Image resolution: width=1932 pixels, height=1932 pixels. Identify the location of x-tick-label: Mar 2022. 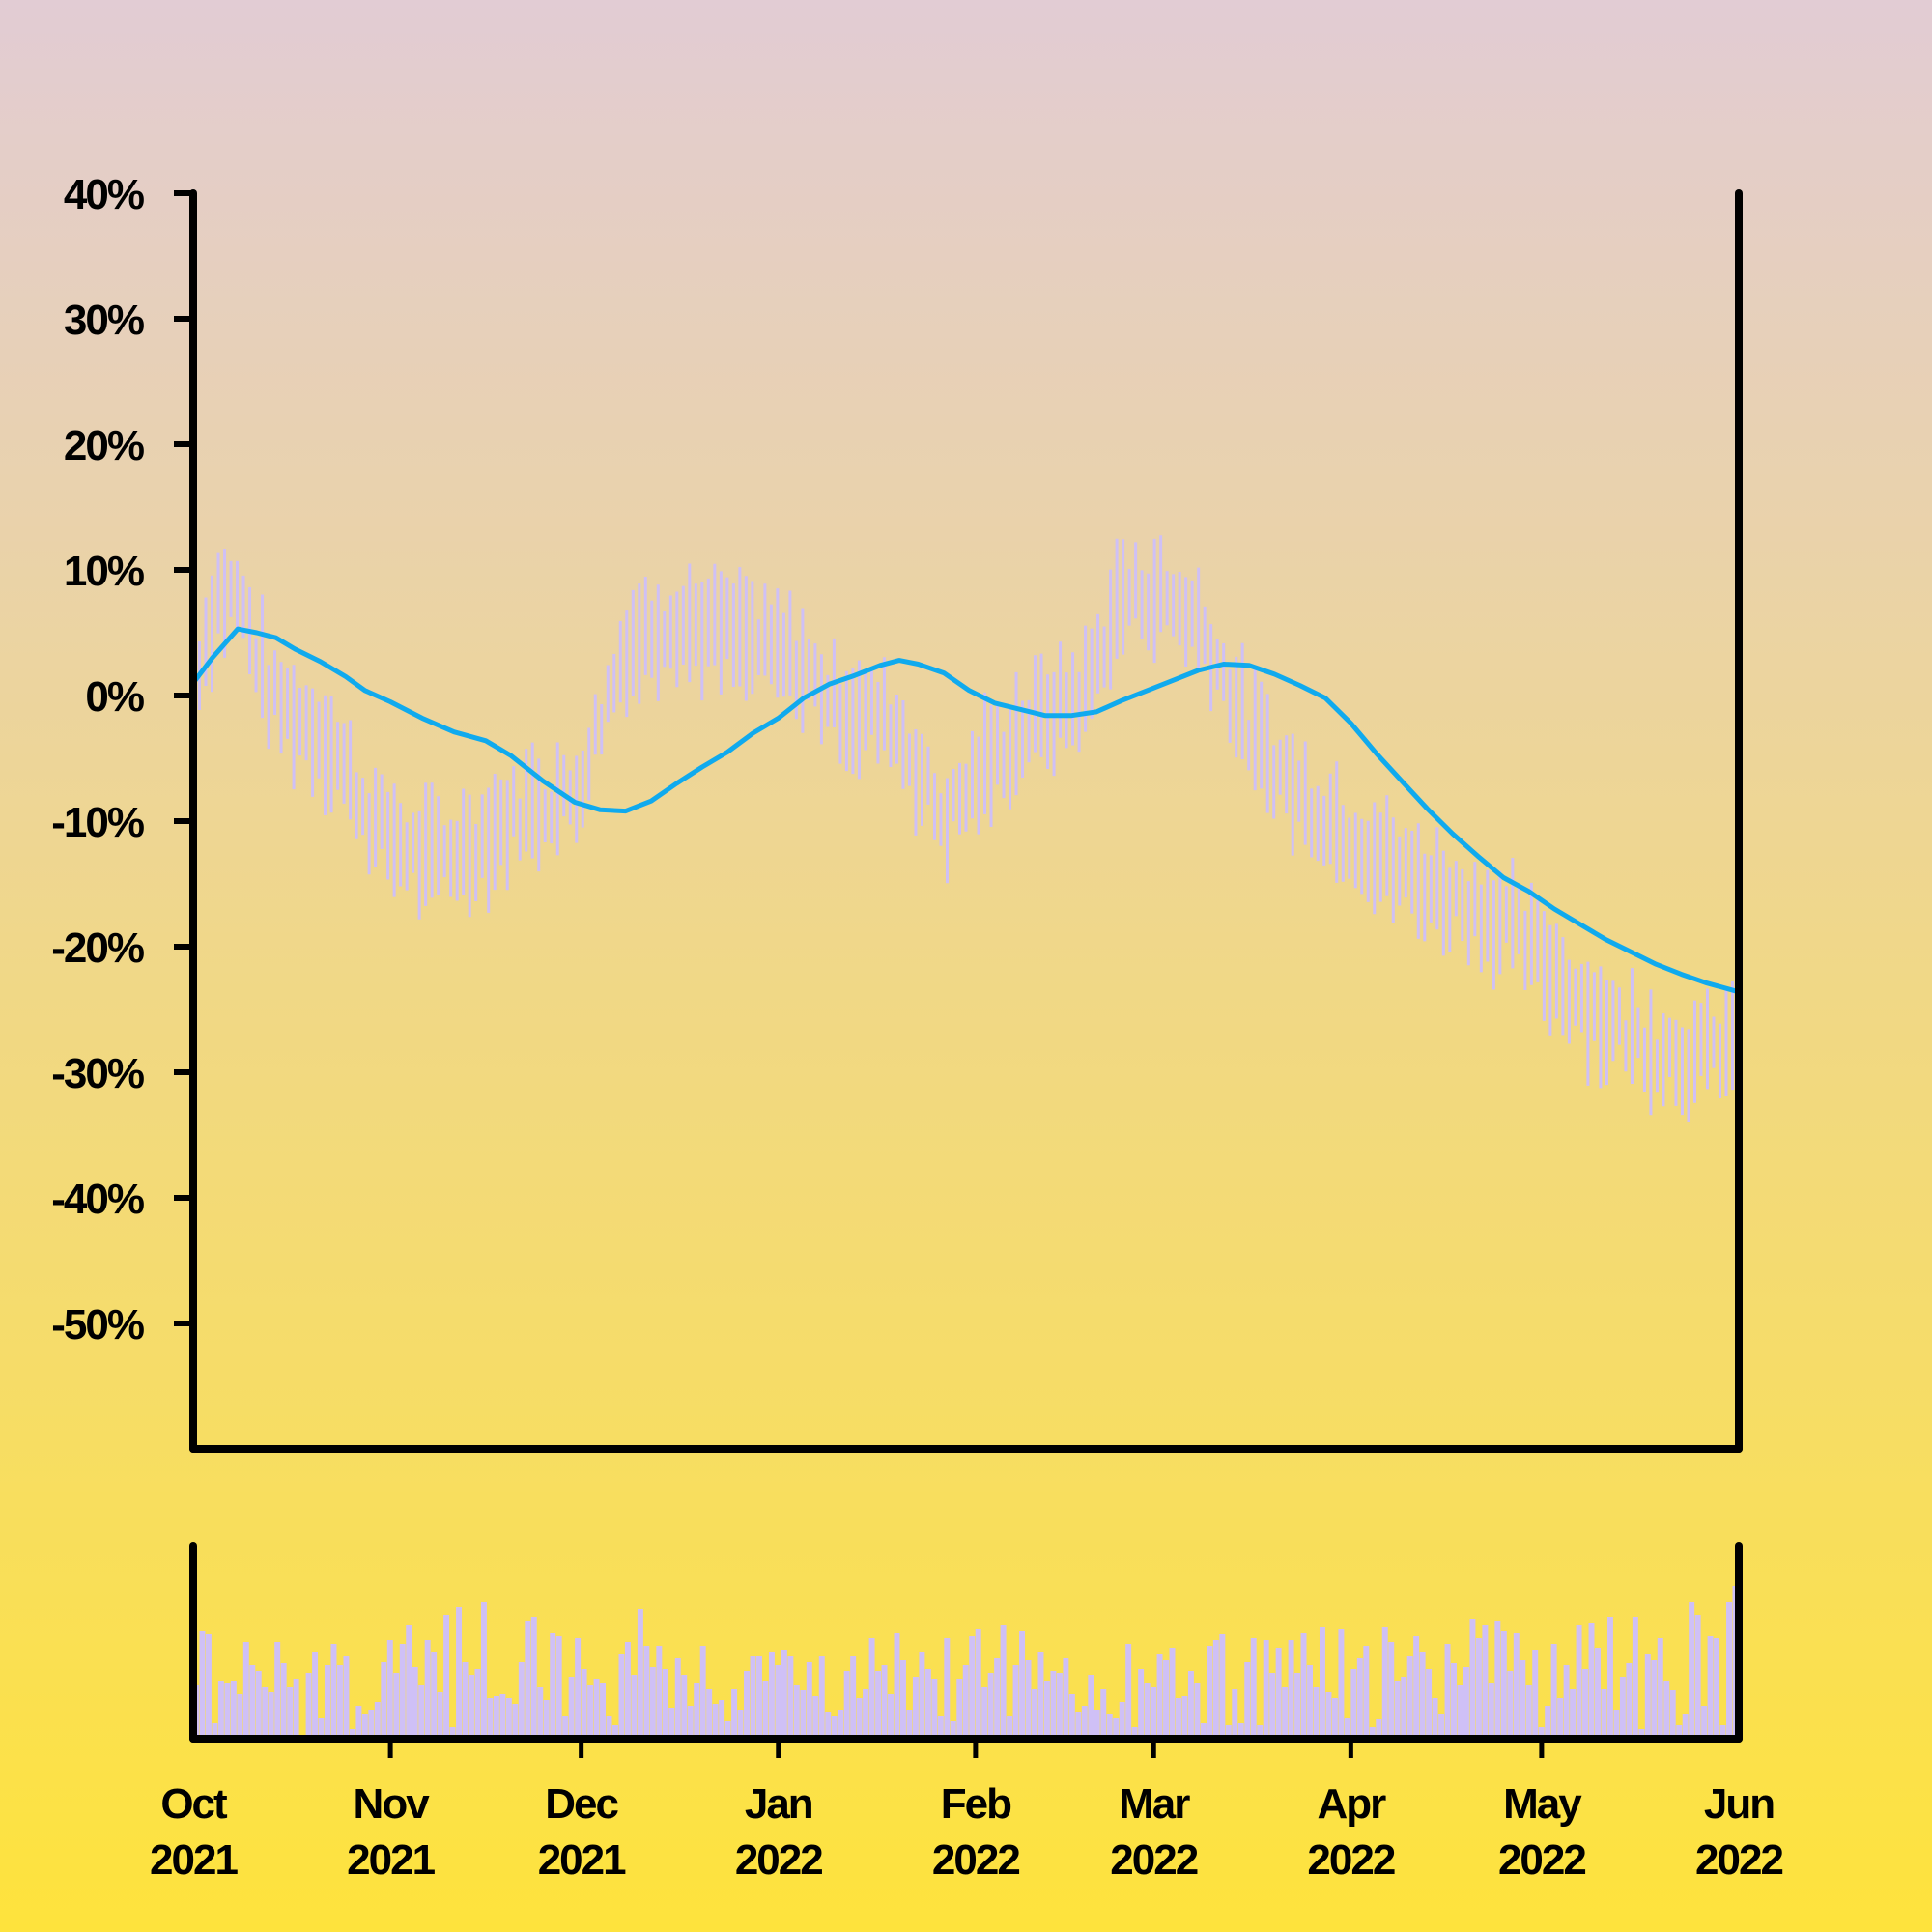
(1153, 1832).